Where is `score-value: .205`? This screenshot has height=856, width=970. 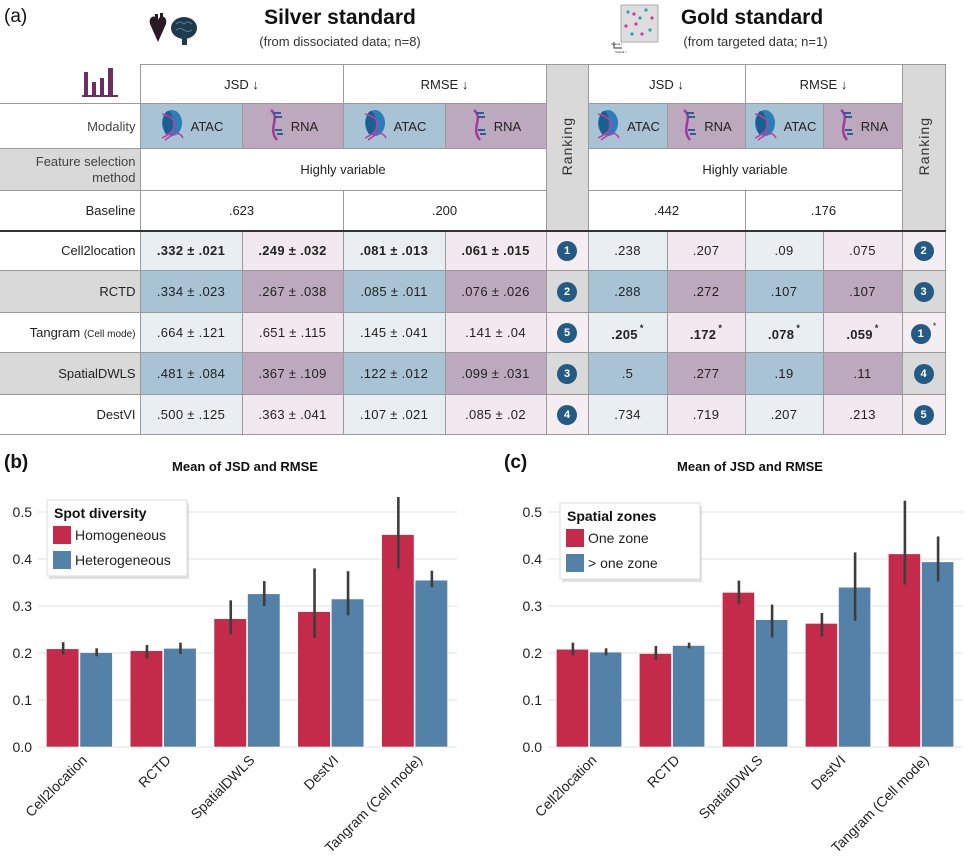 score-value: .205 is located at coordinates (624, 334).